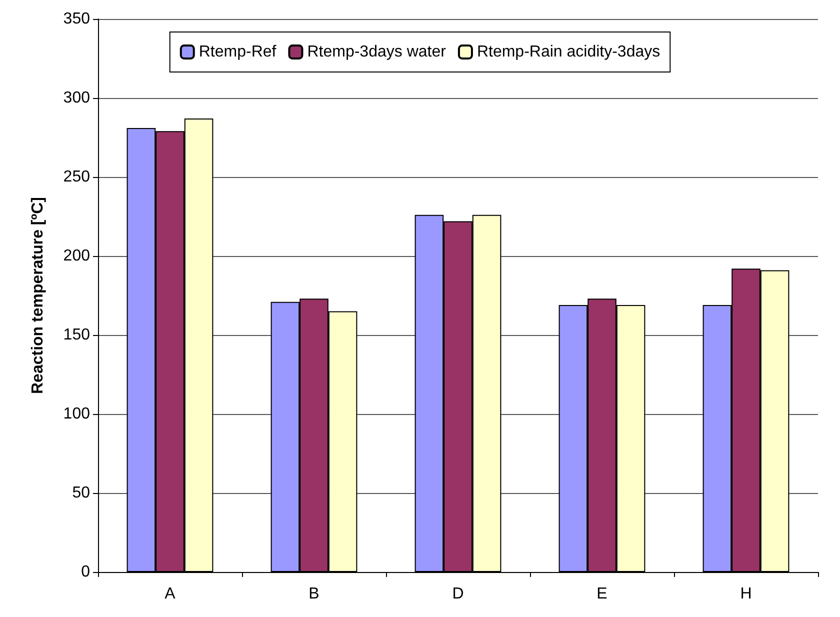 This screenshot has width=840, height=617. I want to click on x-tick-label: E, so click(602, 594).